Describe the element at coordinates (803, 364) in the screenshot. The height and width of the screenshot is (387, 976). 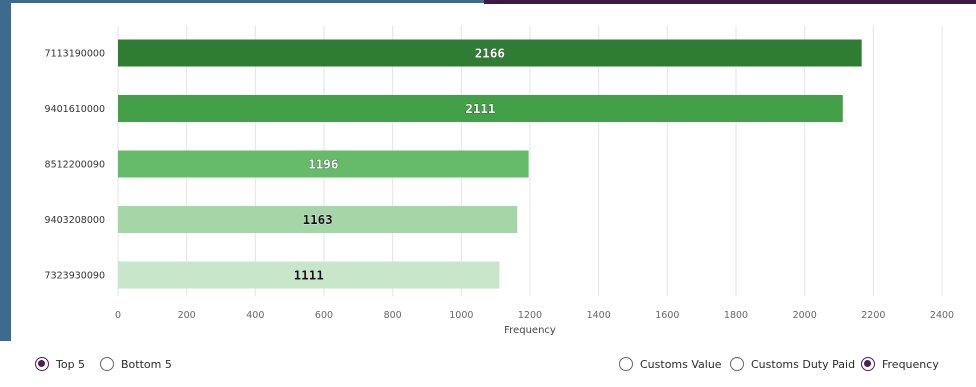
I see `radio-label-customs-duty-paid: Customs Duty Paid` at that location.